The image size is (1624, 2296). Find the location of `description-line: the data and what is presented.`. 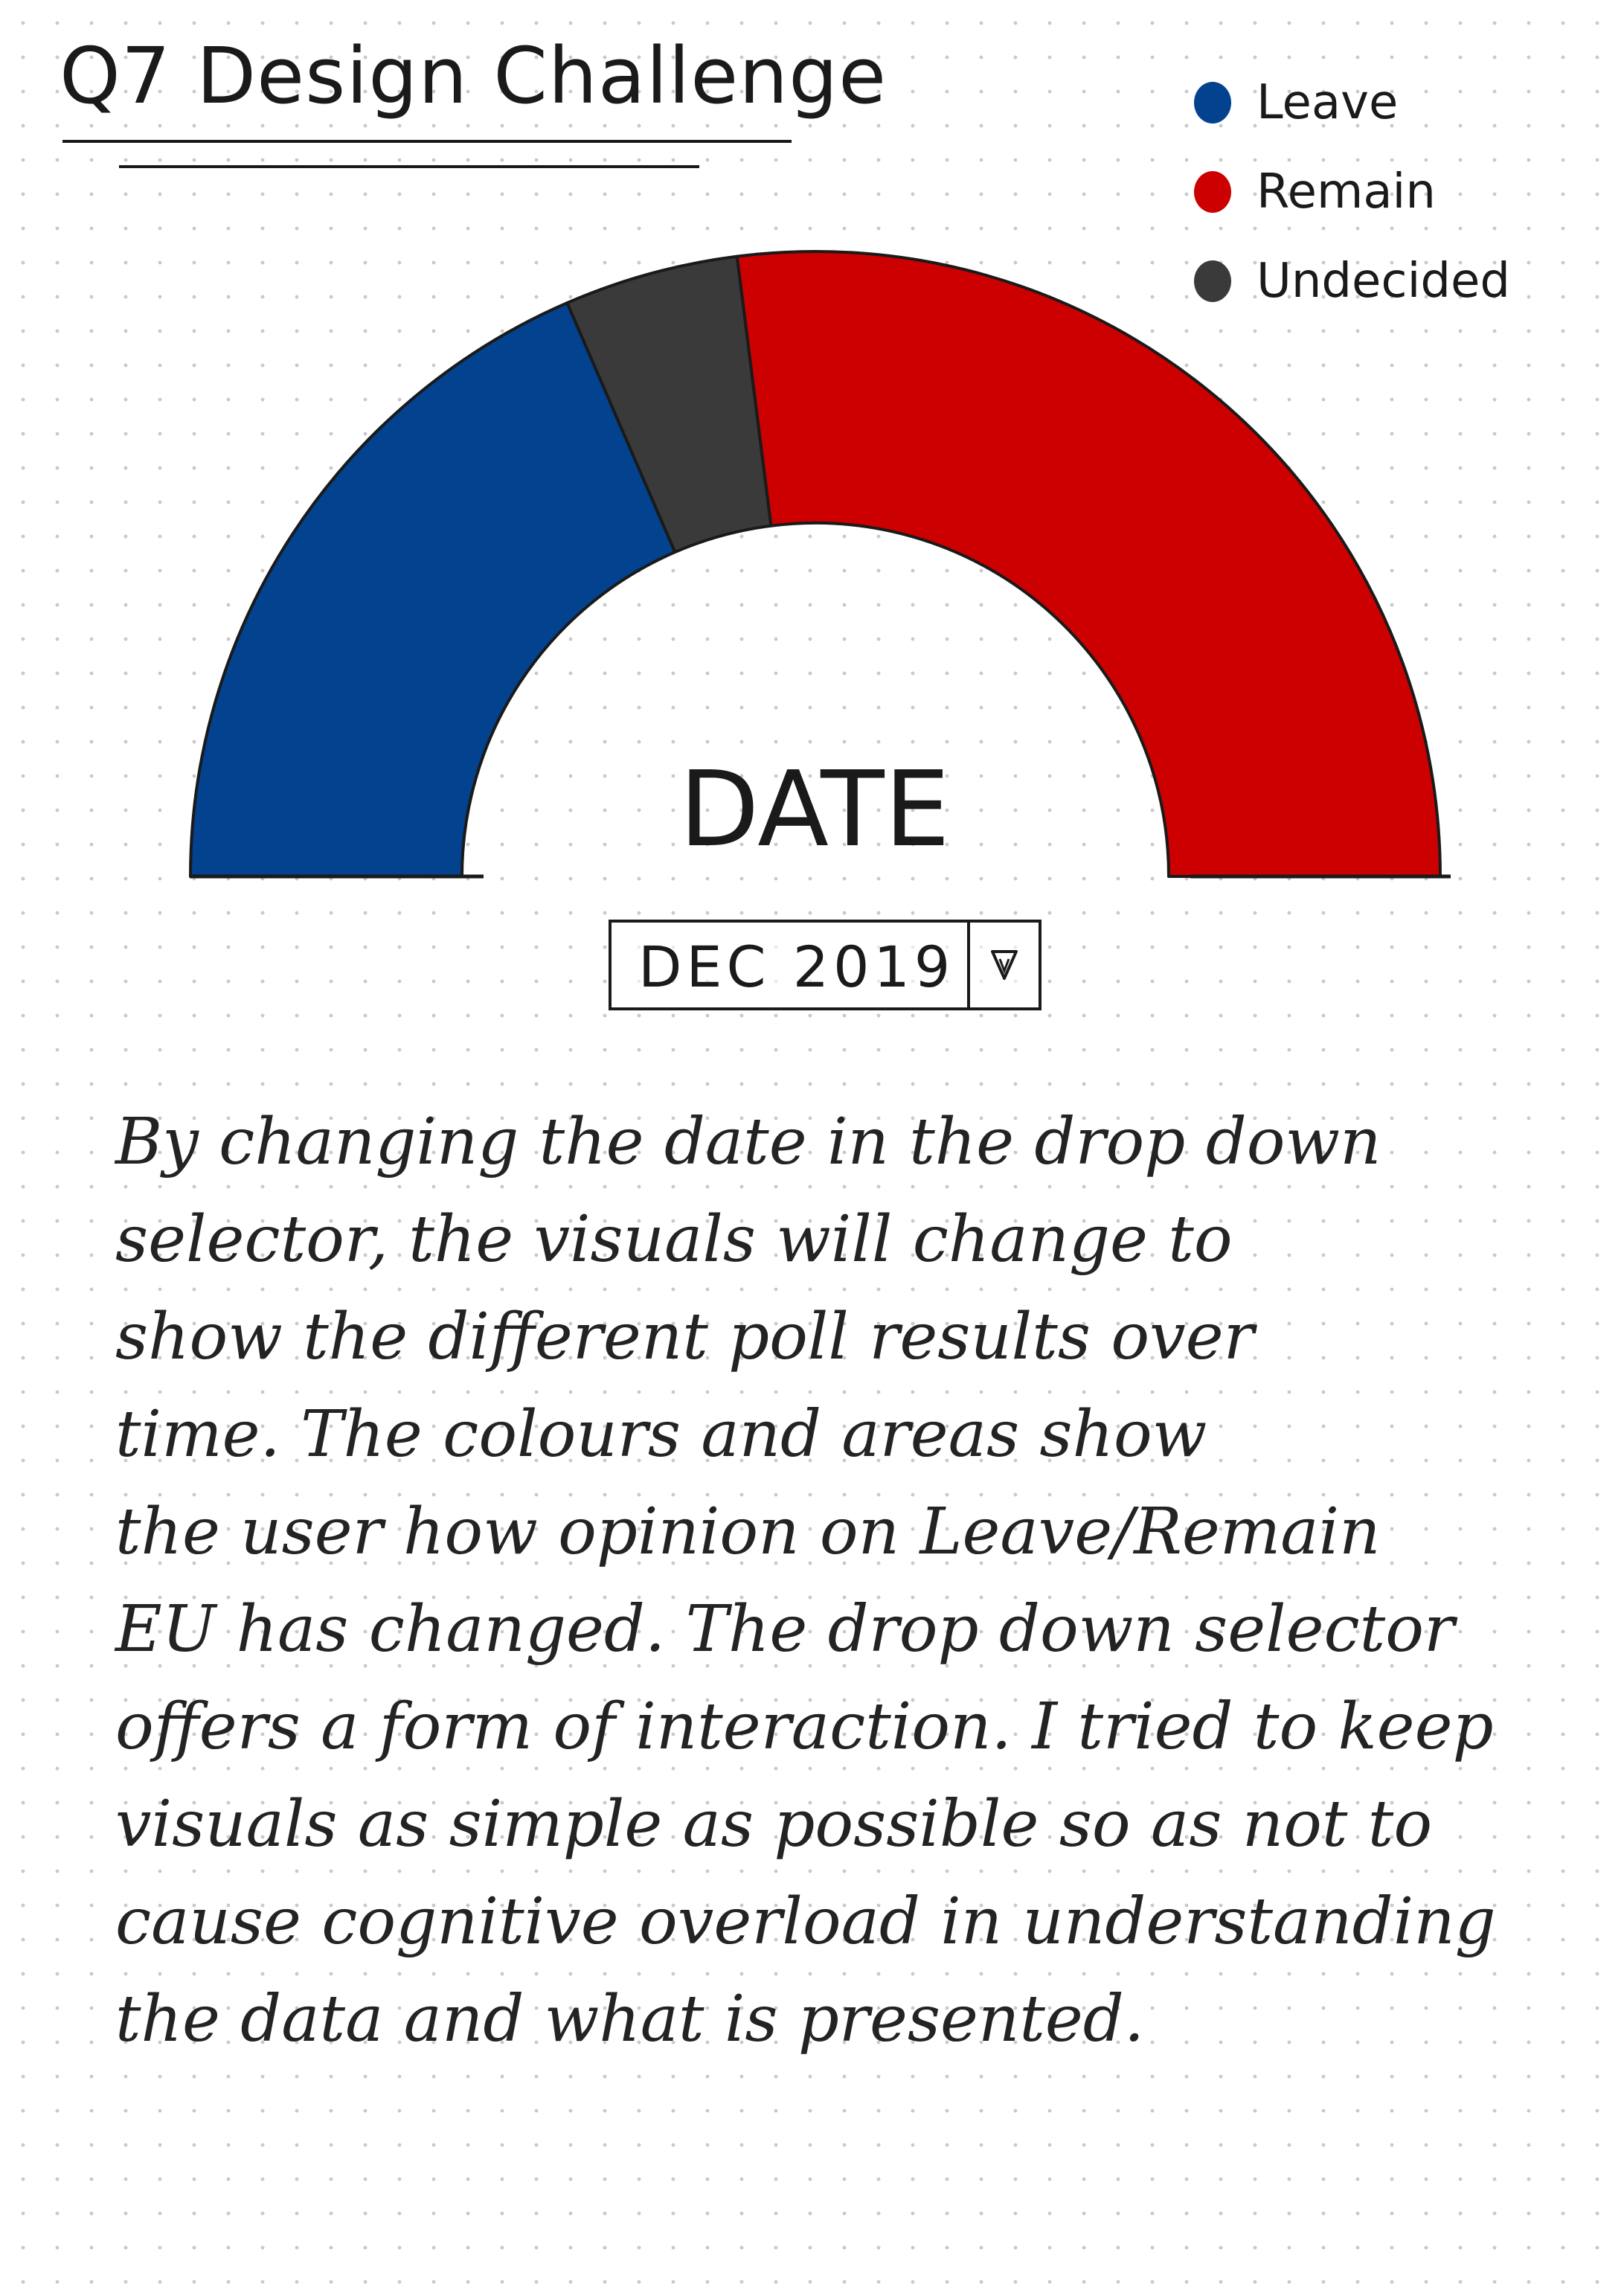

description-line: the data and what is presented. is located at coordinates (630, 2019).